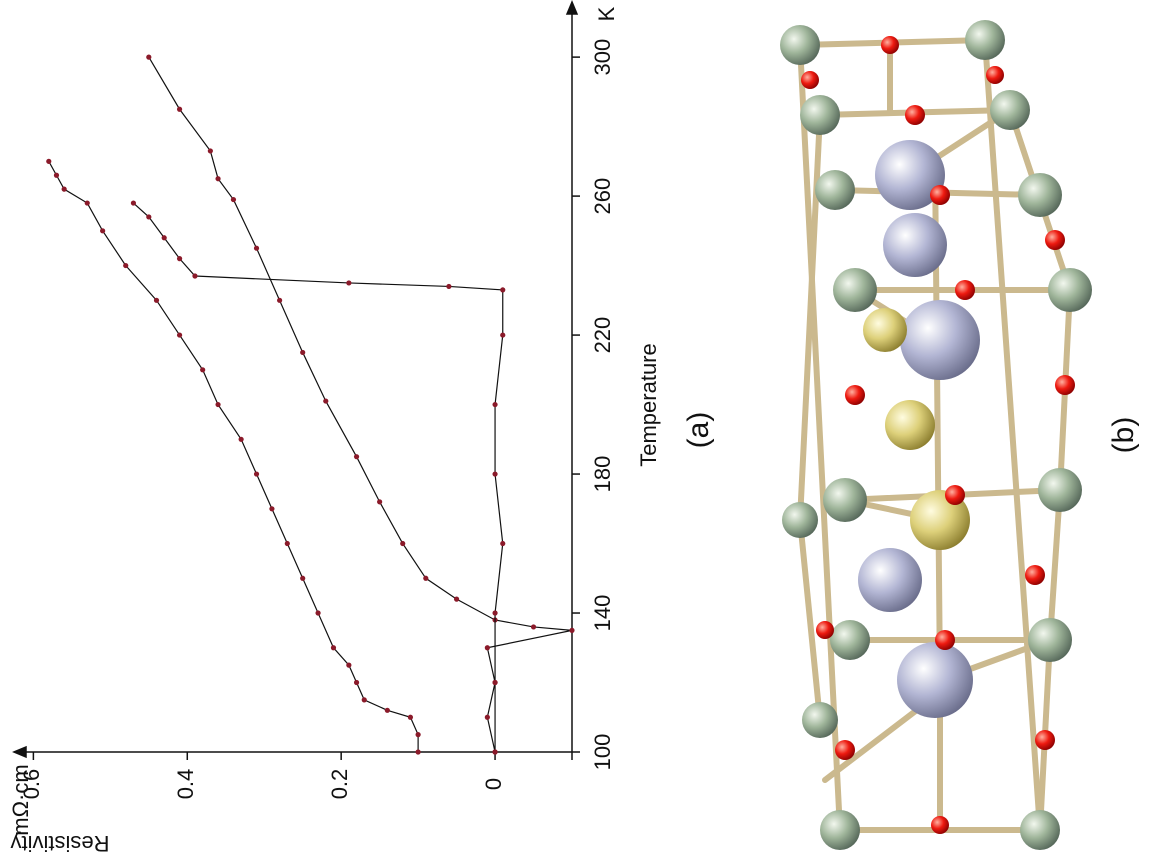 This screenshot has width=1158, height=867. I want to click on x-tick-label: 220, so click(602, 335).